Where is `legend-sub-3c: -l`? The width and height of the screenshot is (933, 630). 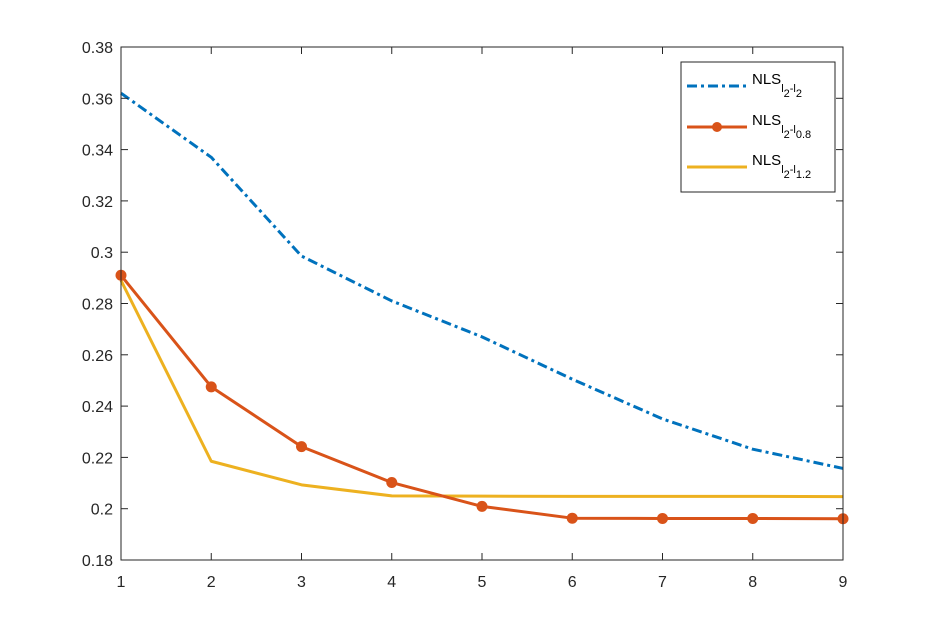
legend-sub-3c: -l is located at coordinates (793, 170).